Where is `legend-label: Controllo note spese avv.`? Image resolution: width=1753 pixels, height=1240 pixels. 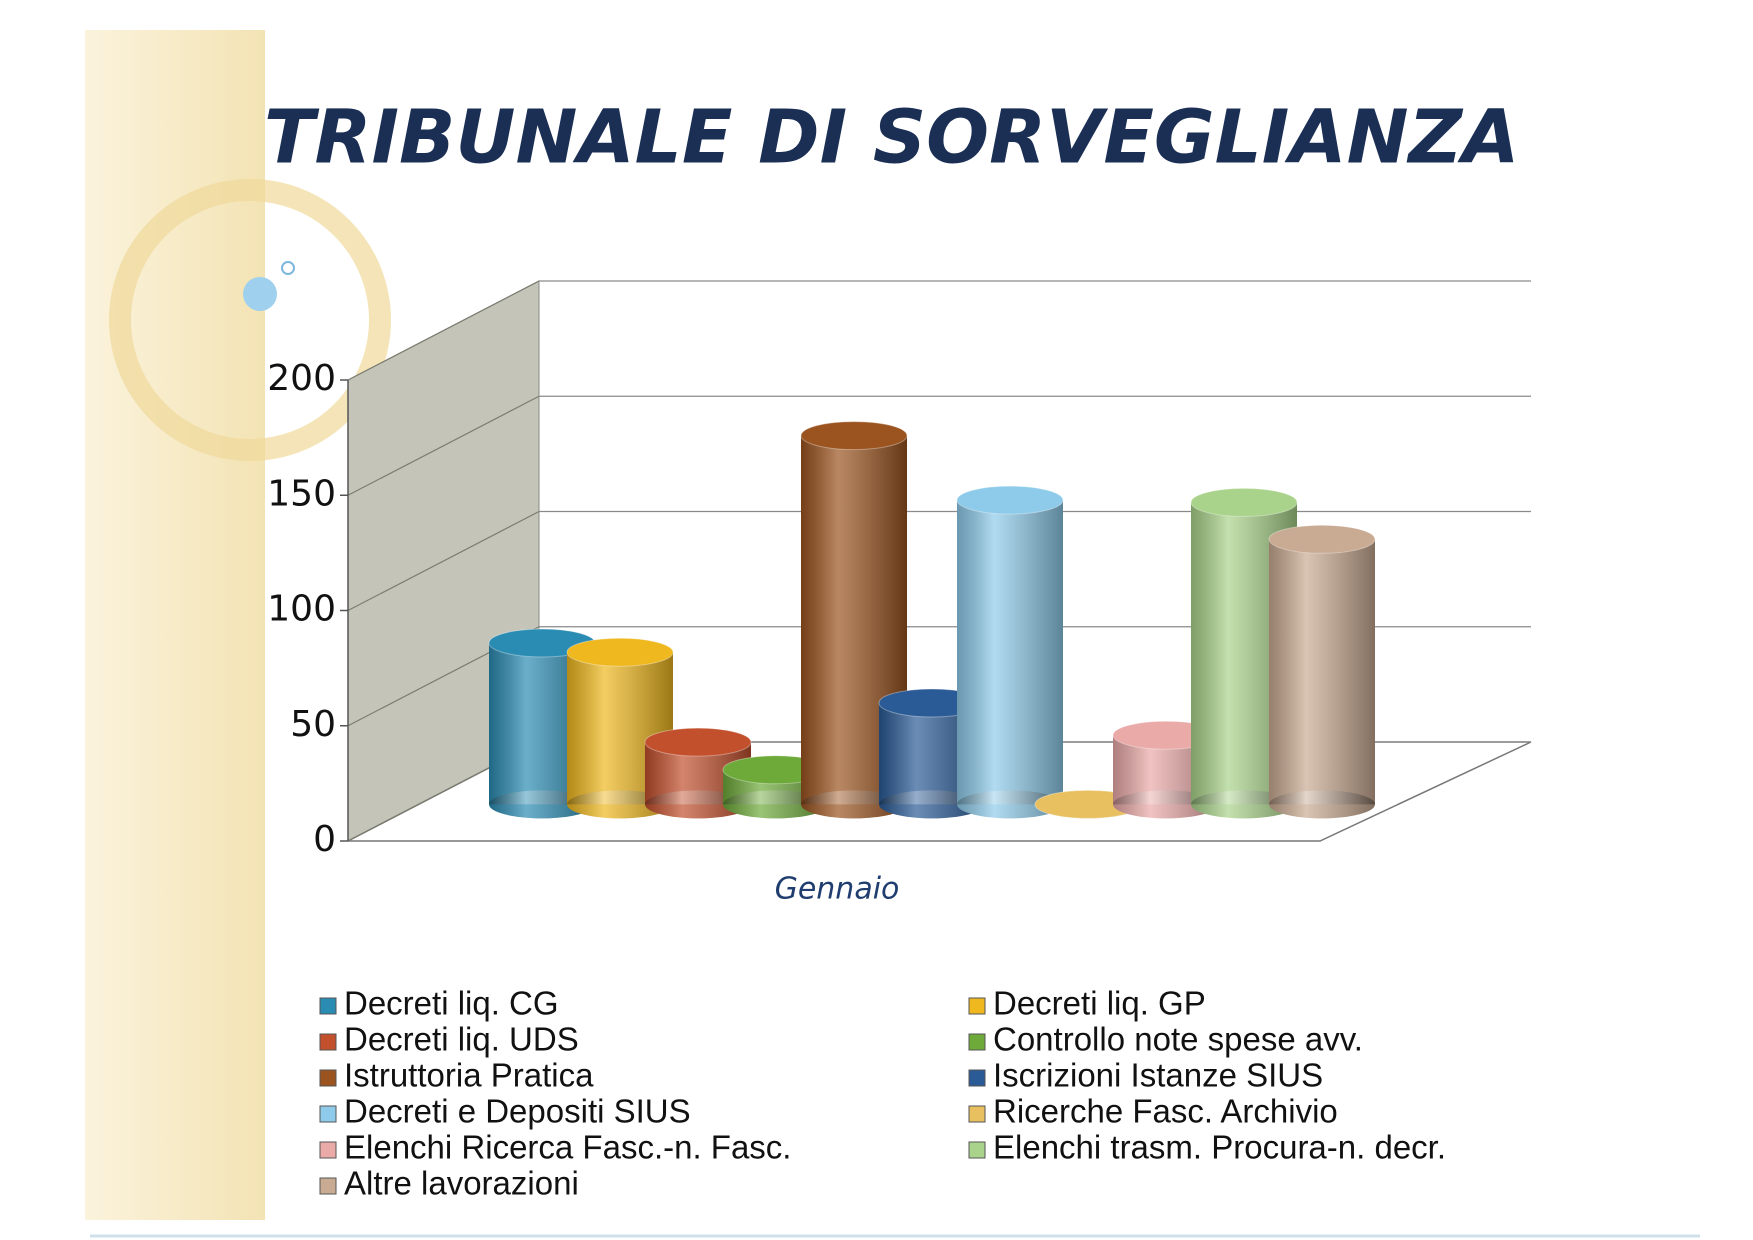
legend-label: Controllo note spese avv. is located at coordinates (1178, 1039).